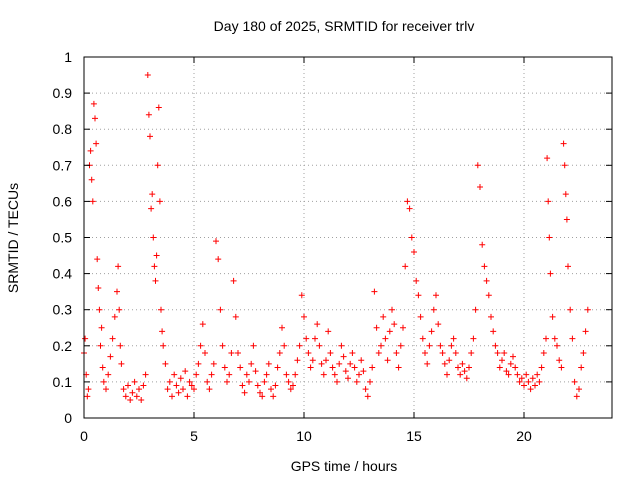  I want to click on y-tick-label: 1, so click(68, 57).